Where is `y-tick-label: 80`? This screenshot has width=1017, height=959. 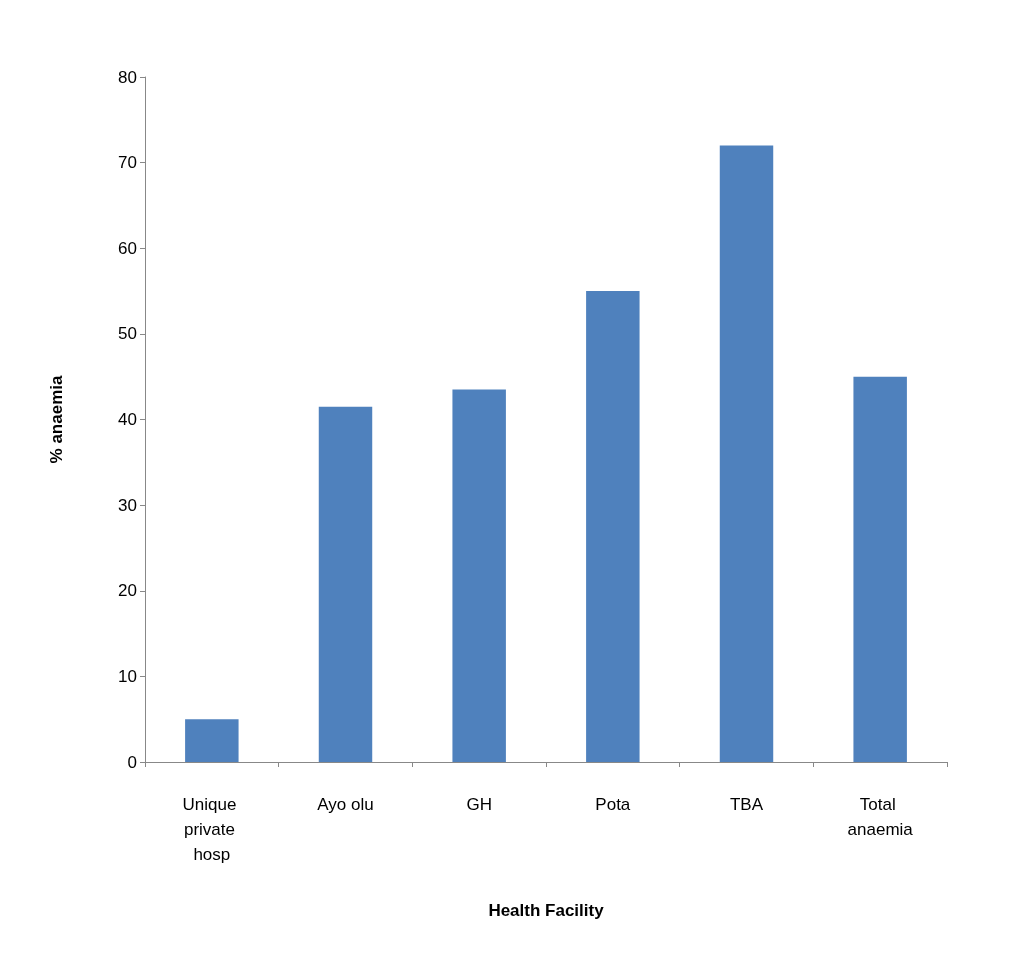
y-tick-label: 80 is located at coordinates (127, 77).